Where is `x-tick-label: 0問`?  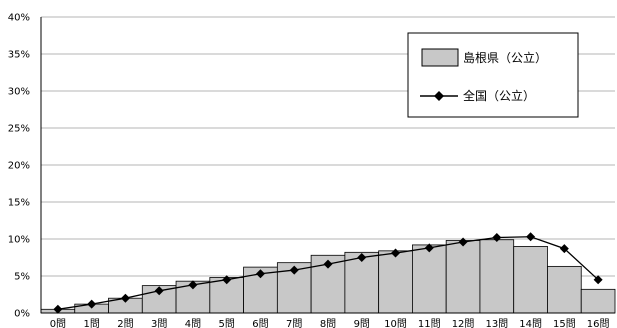
x-tick-label: 0問 is located at coordinates (58, 323).